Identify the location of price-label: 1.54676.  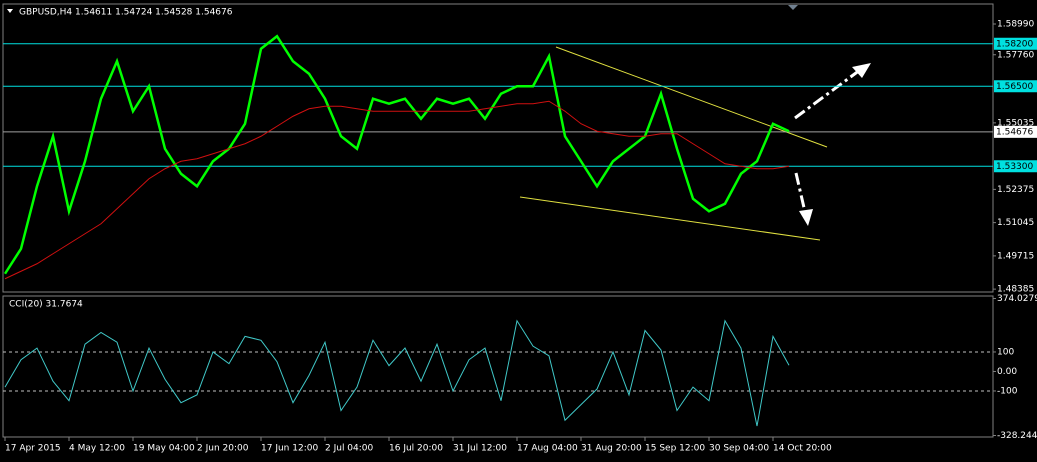
(1014, 132).